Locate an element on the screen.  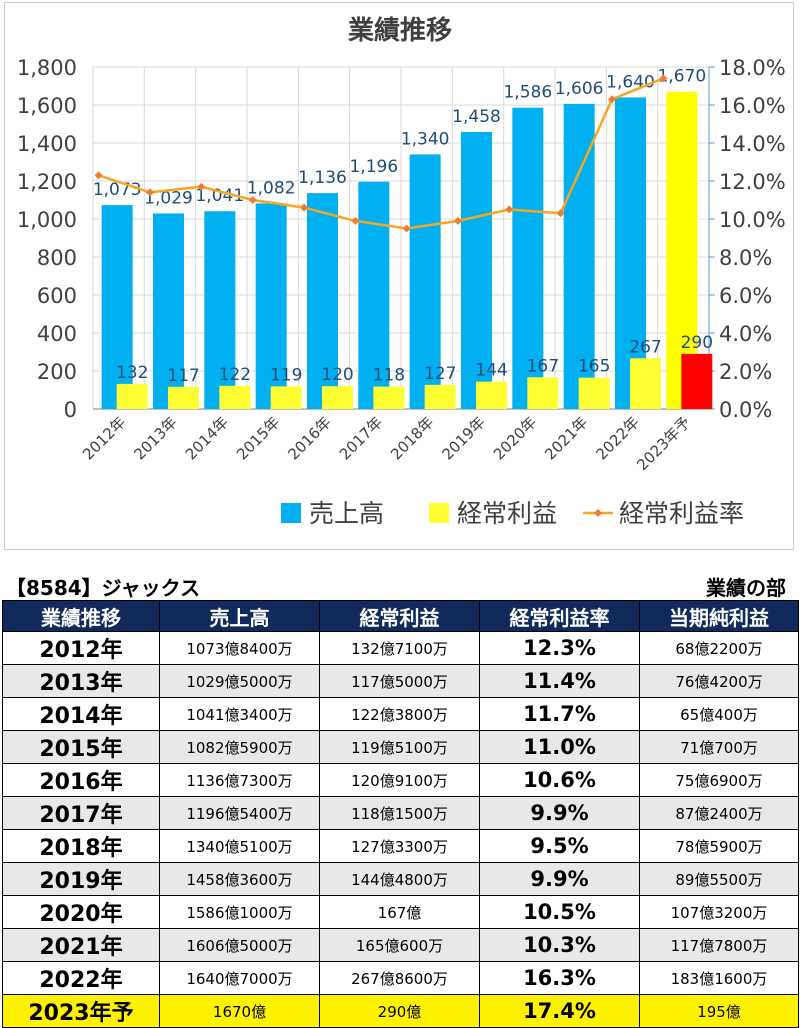
data-label-profit: 118 is located at coordinates (389, 376).